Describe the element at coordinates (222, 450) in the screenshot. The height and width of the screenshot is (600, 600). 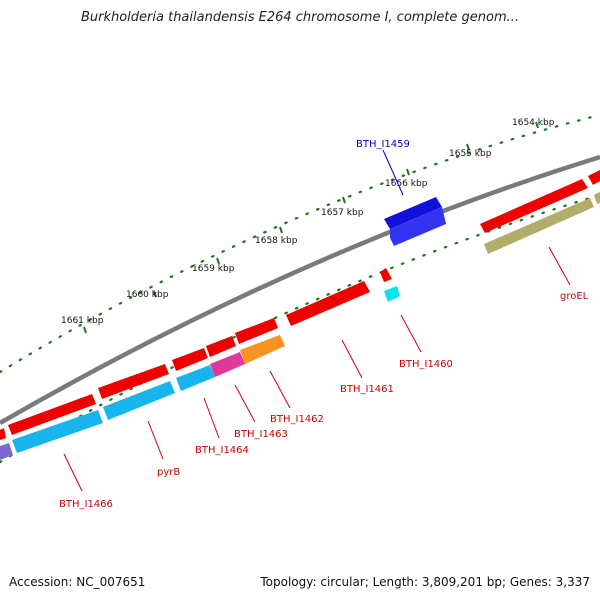
I see `label-bth-i1464: BTH_I1464` at that location.